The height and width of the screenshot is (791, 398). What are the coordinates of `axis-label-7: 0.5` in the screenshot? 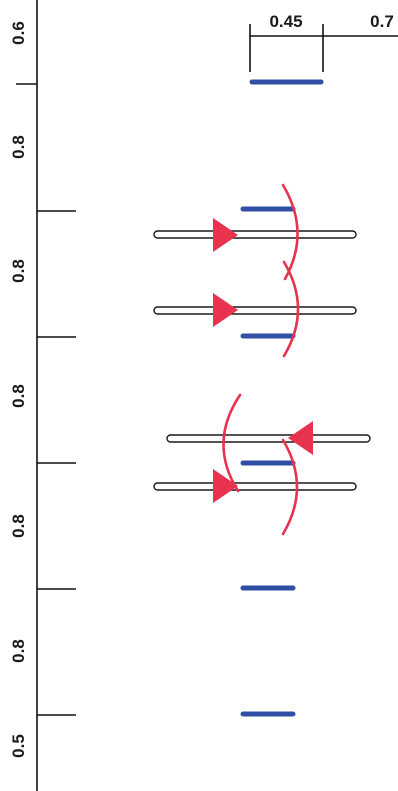 It's located at (18, 746).